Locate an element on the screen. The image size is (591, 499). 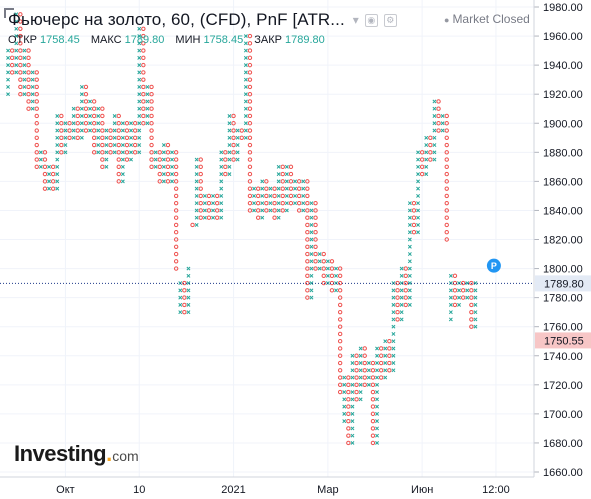
ohlc-low-value: 1758.45 is located at coordinates (223, 40).